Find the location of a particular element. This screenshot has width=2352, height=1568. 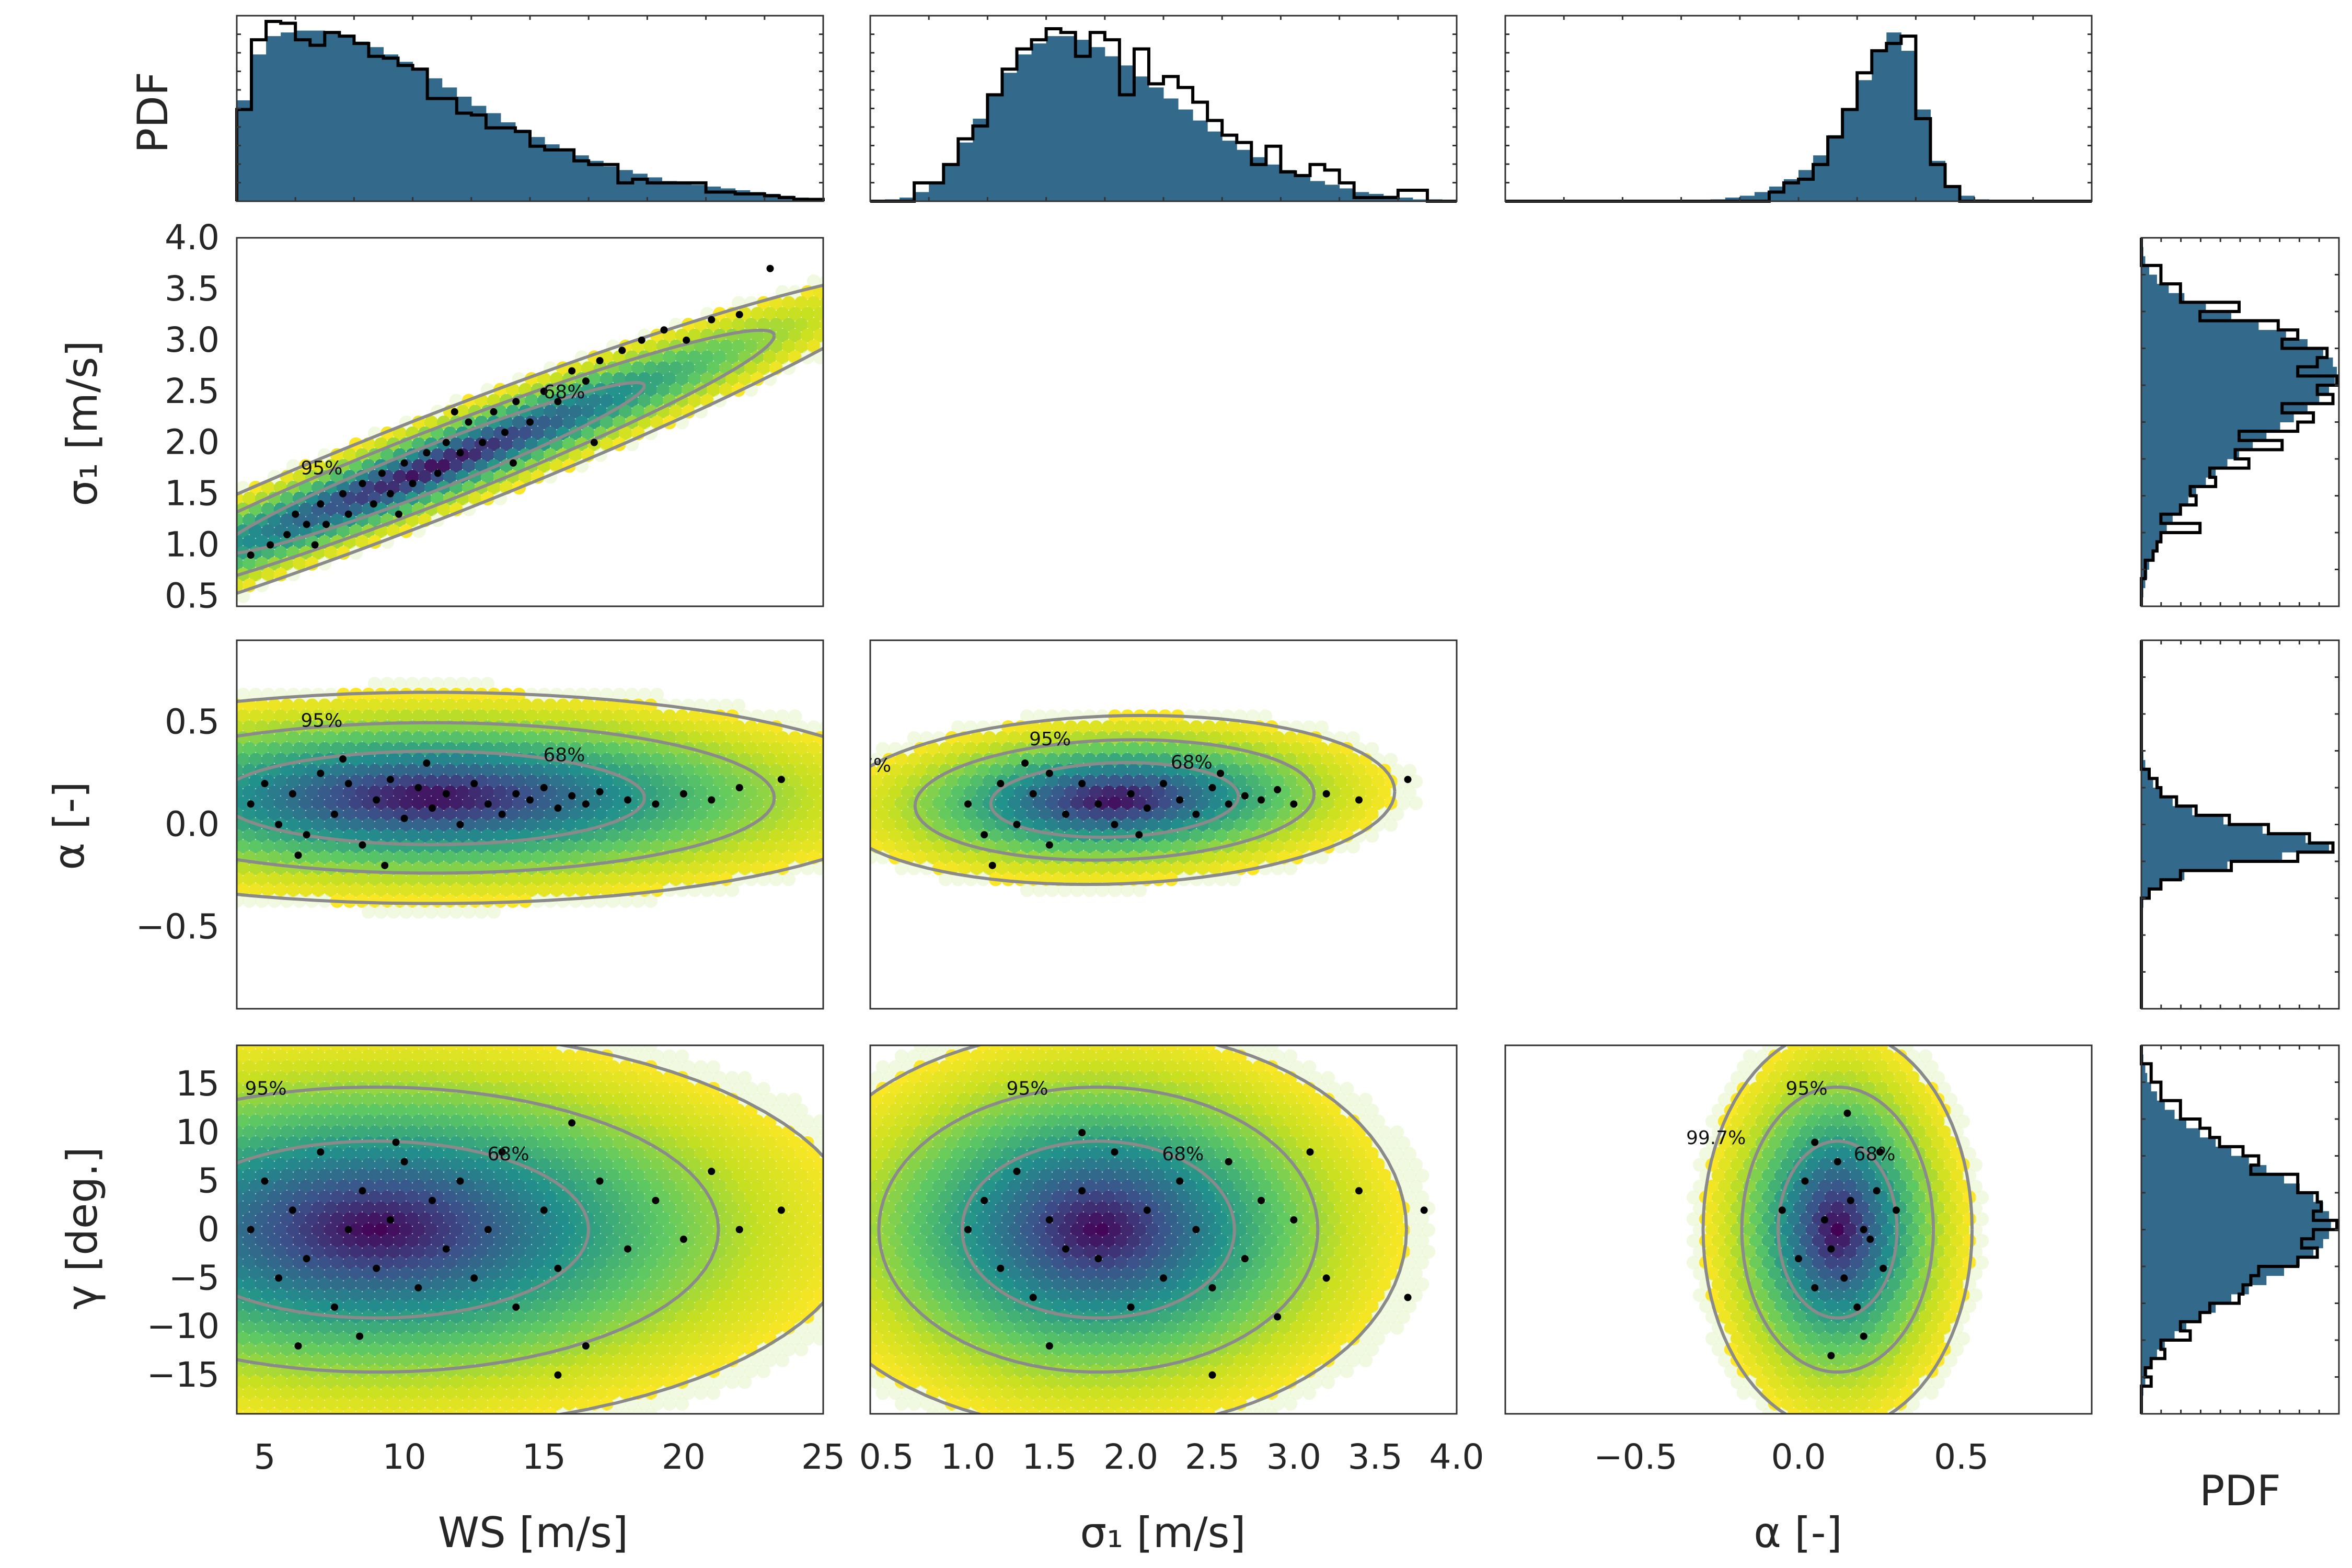

contour-line is located at coordinates (478, 1229).